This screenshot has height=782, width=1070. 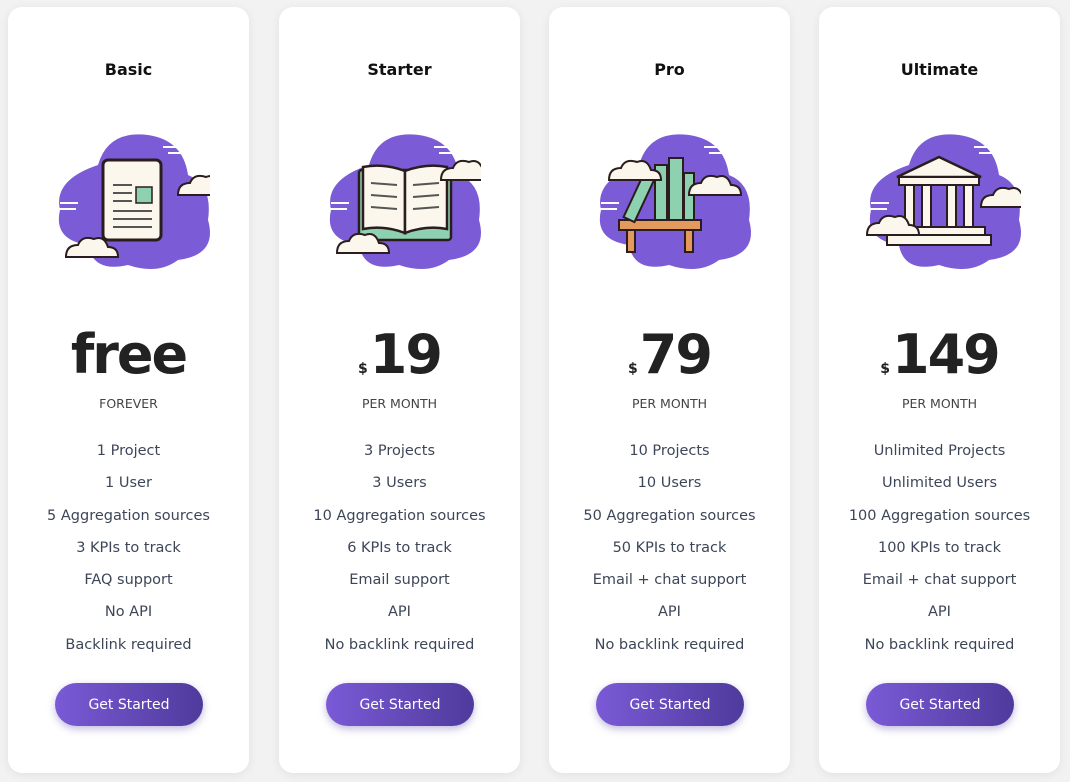 What do you see at coordinates (134, 201) in the screenshot?
I see `document-icon` at bounding box center [134, 201].